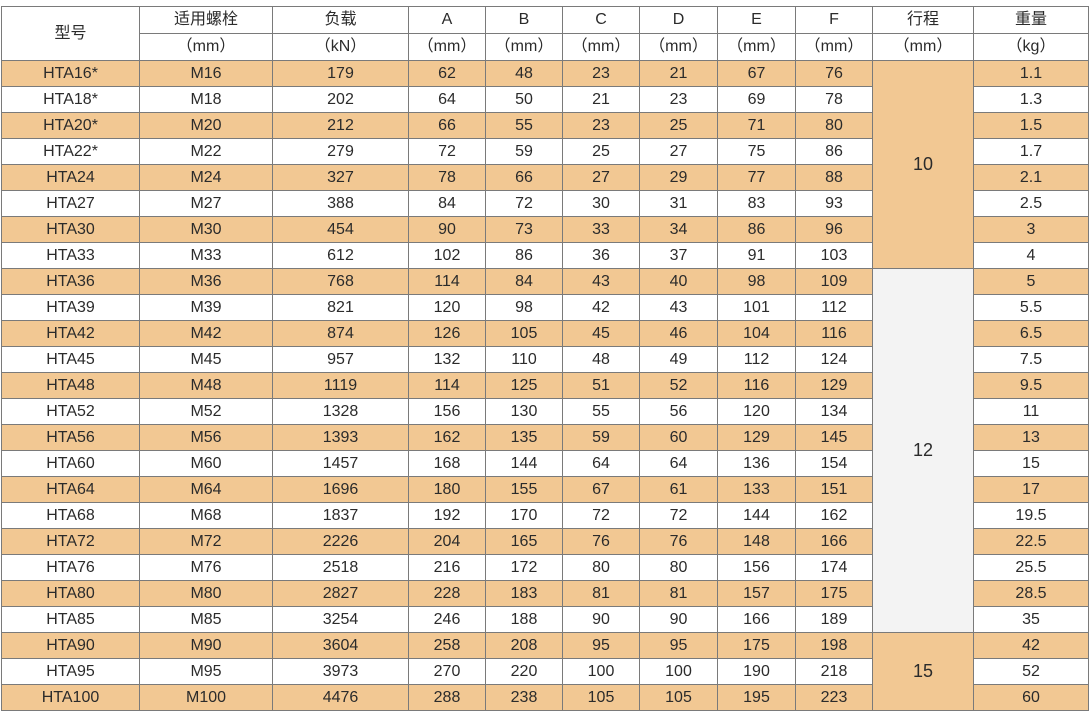 This screenshot has width=1089, height=719. What do you see at coordinates (1031, 671) in the screenshot?
I see `cell-weight: 52` at bounding box center [1031, 671].